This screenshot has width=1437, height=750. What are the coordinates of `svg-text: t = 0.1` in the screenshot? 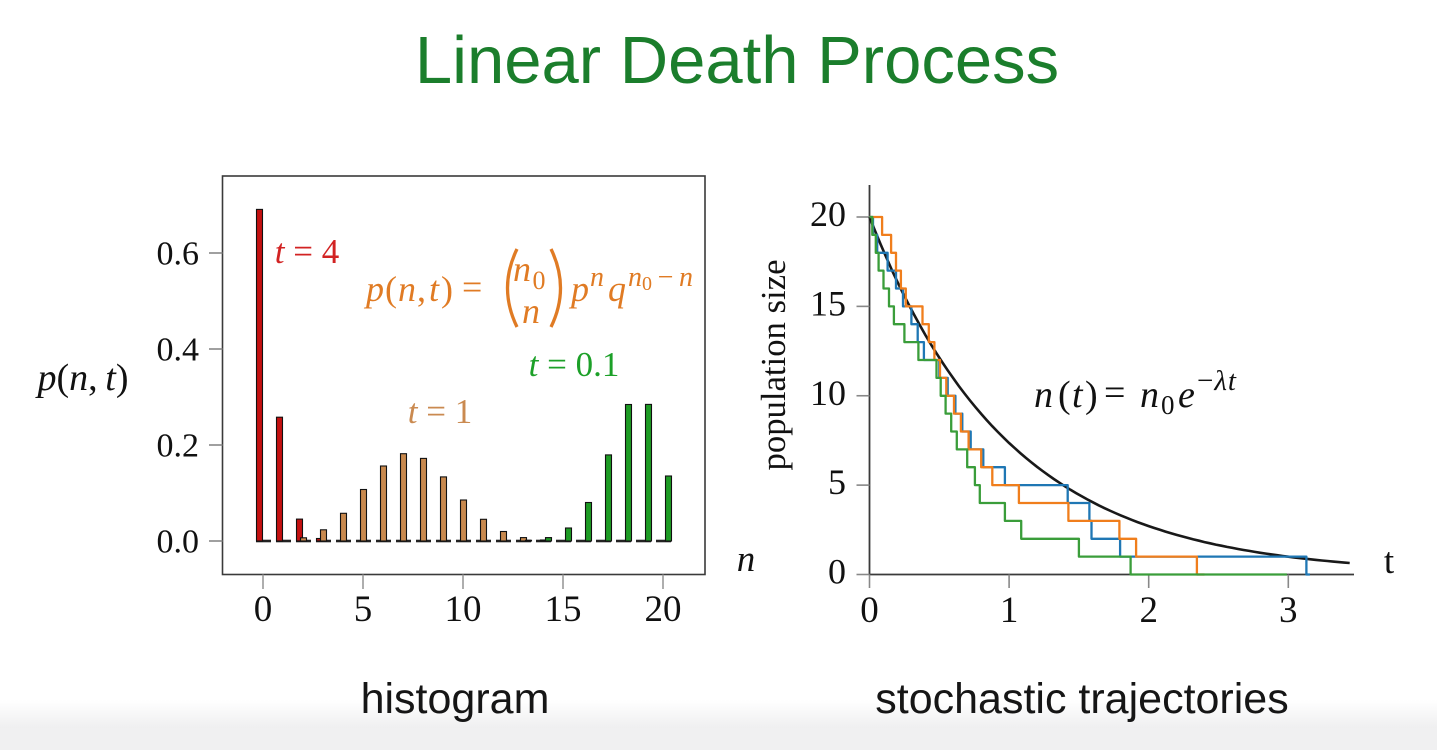 It's located at (574, 364).